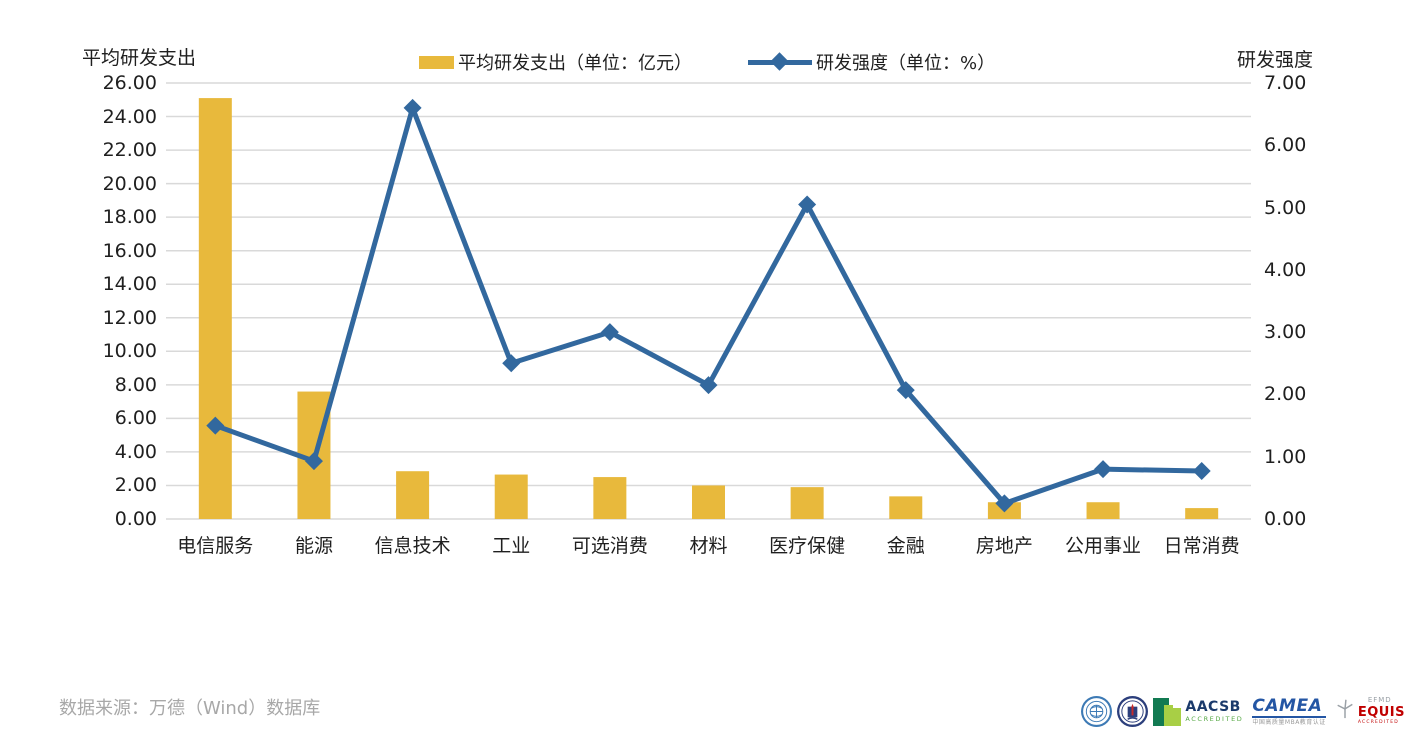 Image resolution: width=1413 pixels, height=735 pixels. I want to click on bar-工业, so click(511, 496).